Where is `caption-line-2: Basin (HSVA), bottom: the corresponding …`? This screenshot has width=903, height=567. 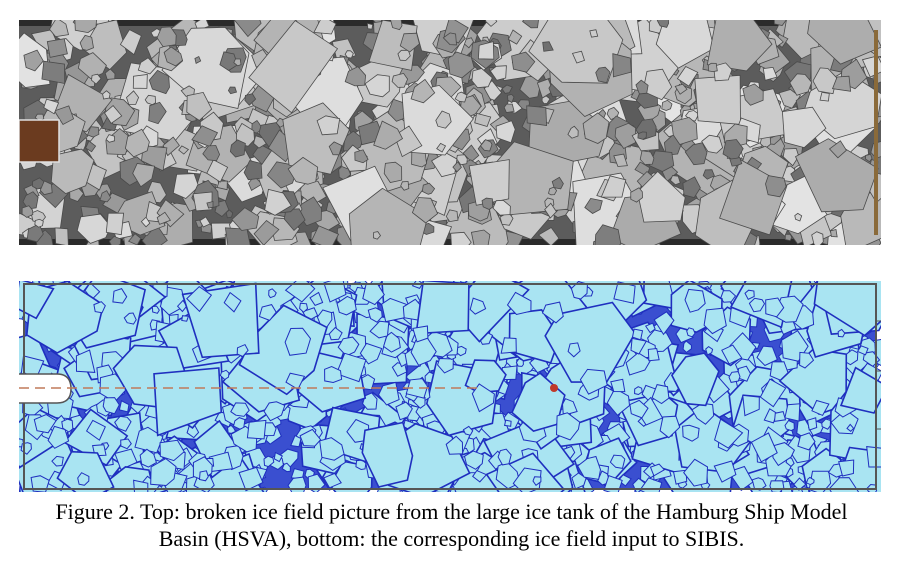 caption-line-2: Basin (HSVA), bottom: the corresponding … is located at coordinates (451, 538).